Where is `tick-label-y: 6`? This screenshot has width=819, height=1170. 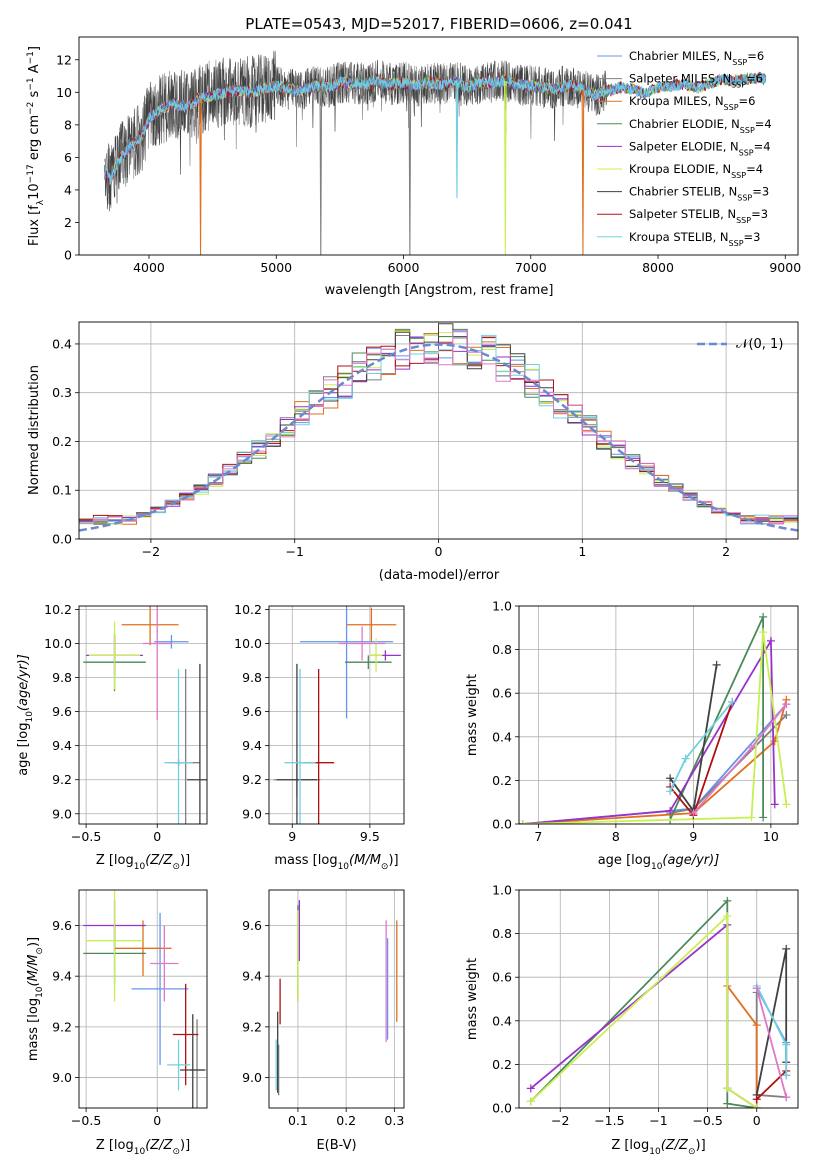
tick-label-y: 6 is located at coordinates (68, 157).